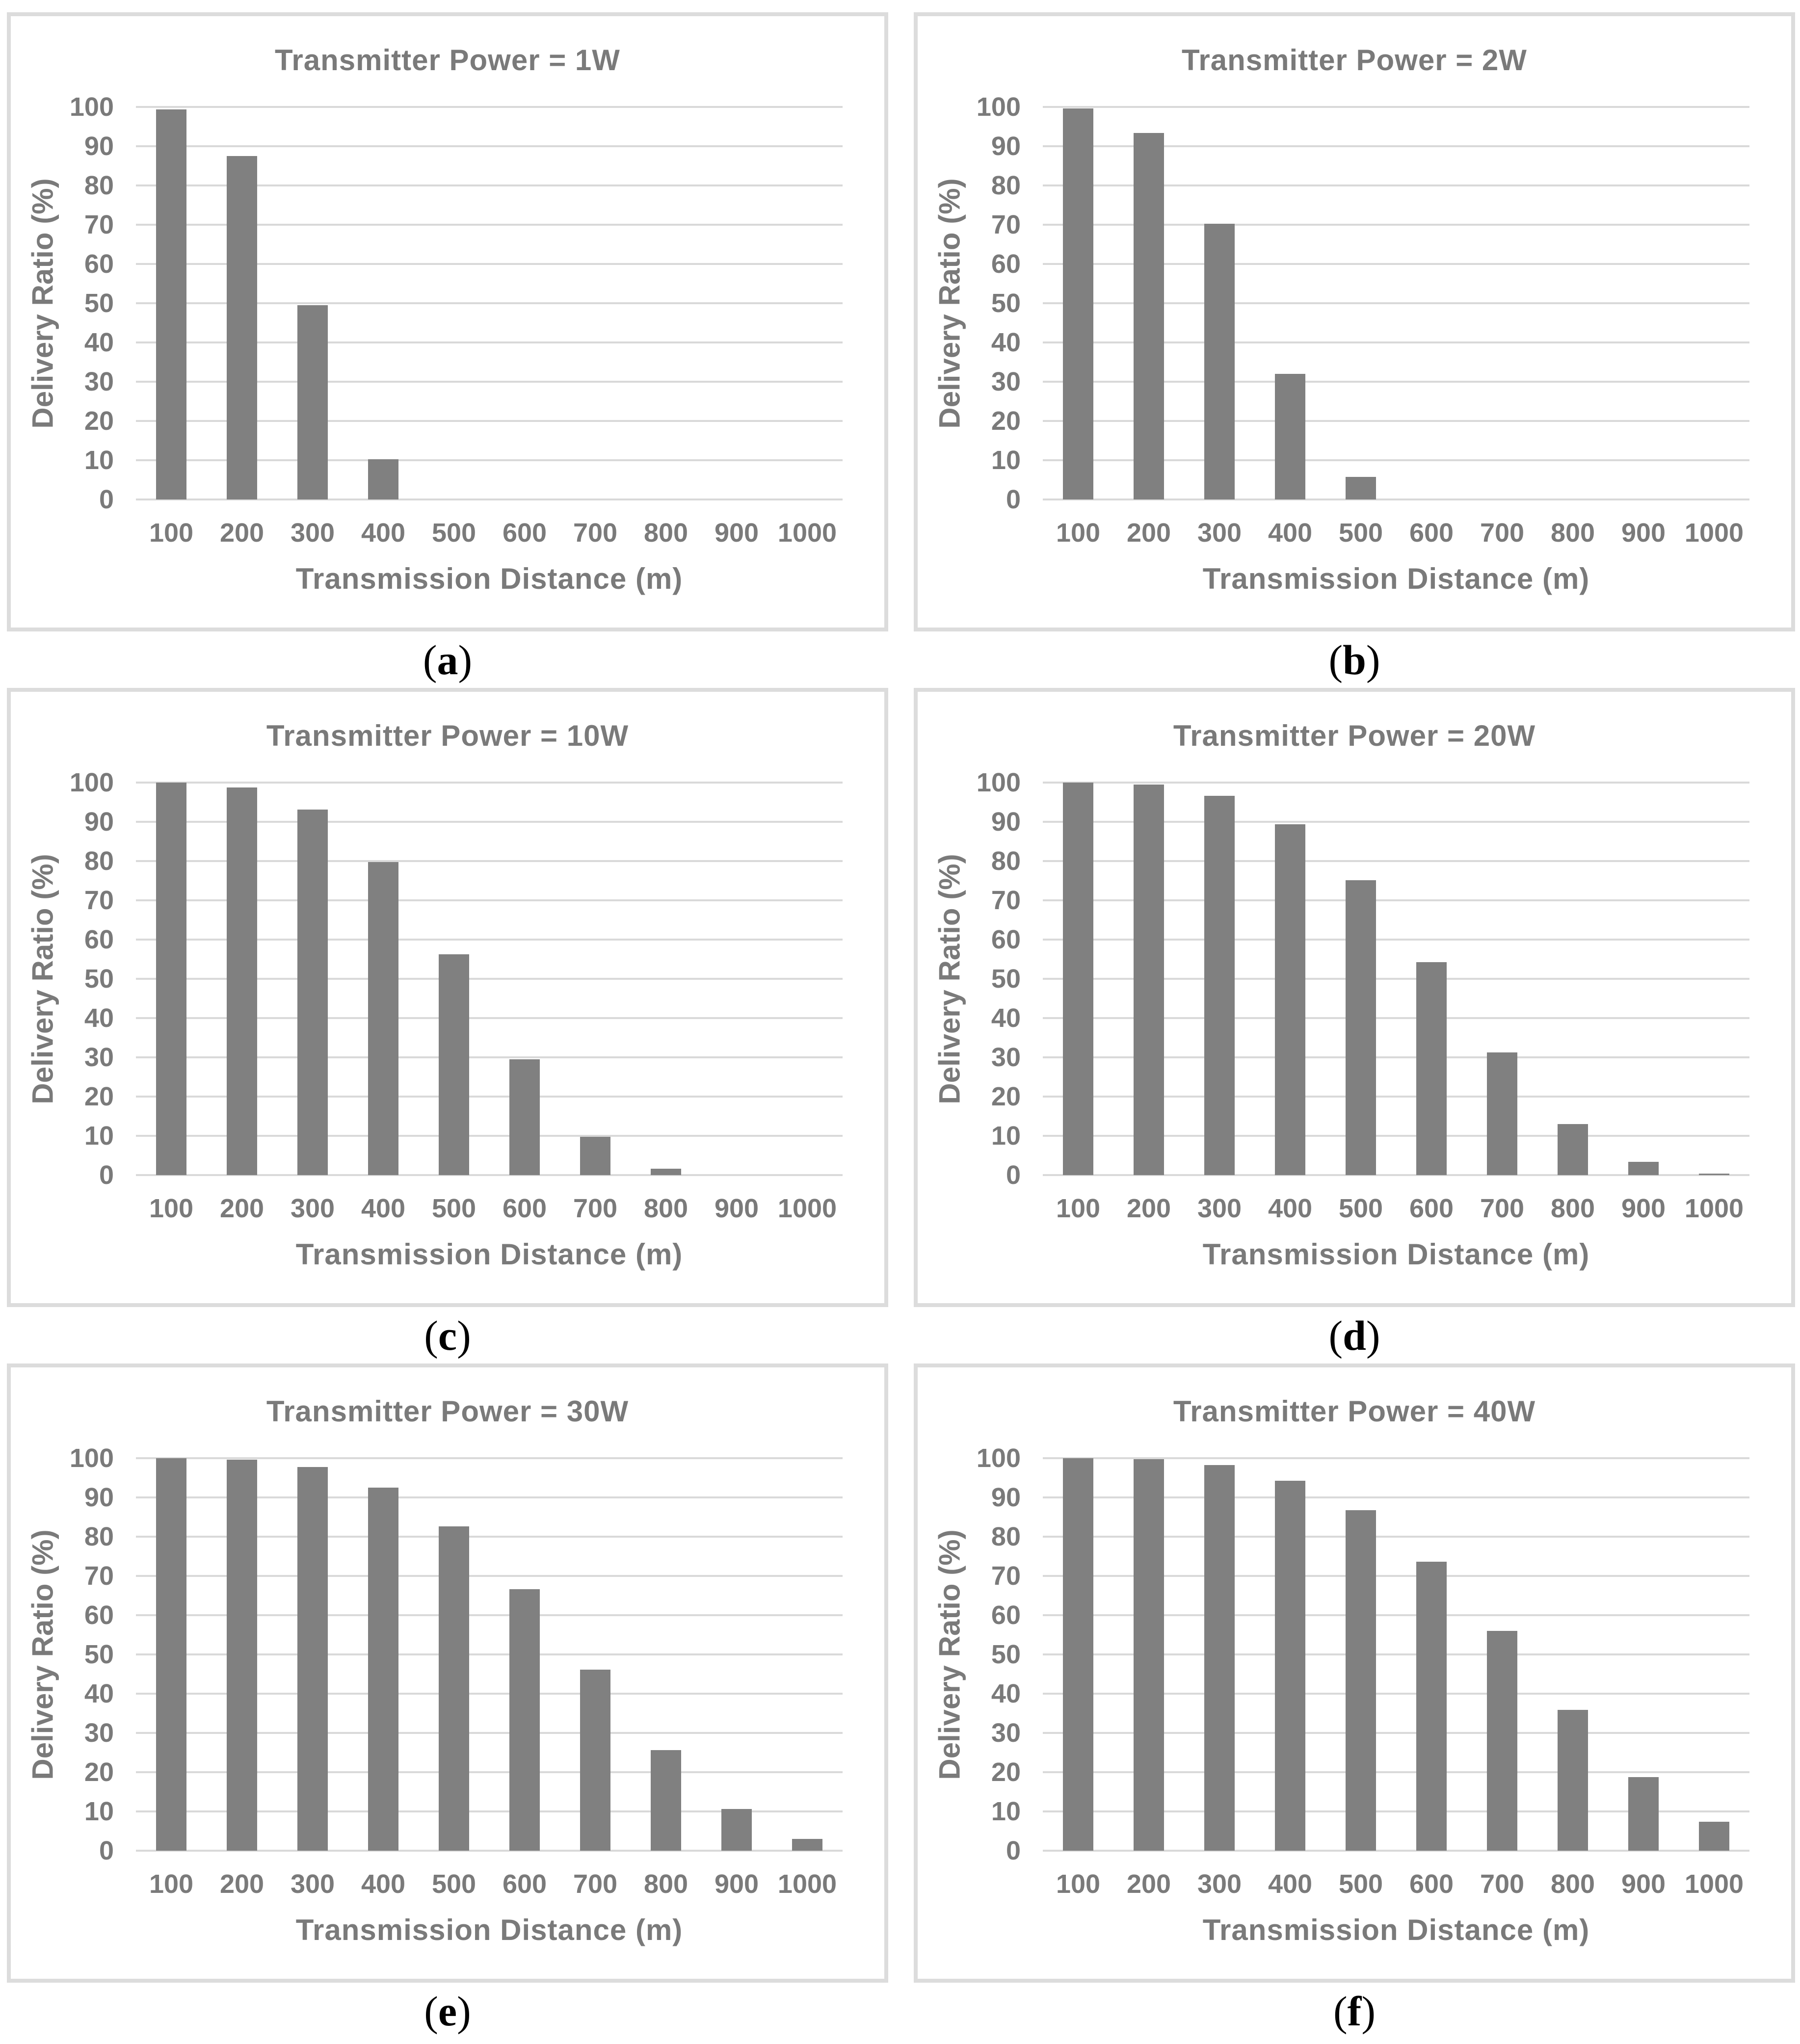 This screenshot has height=2044, width=1800. What do you see at coordinates (73, 303) in the screenshot?
I see `y-axis-ticks: 0 10 20 30 40 50 60 70 80 90 100` at bounding box center [73, 303].